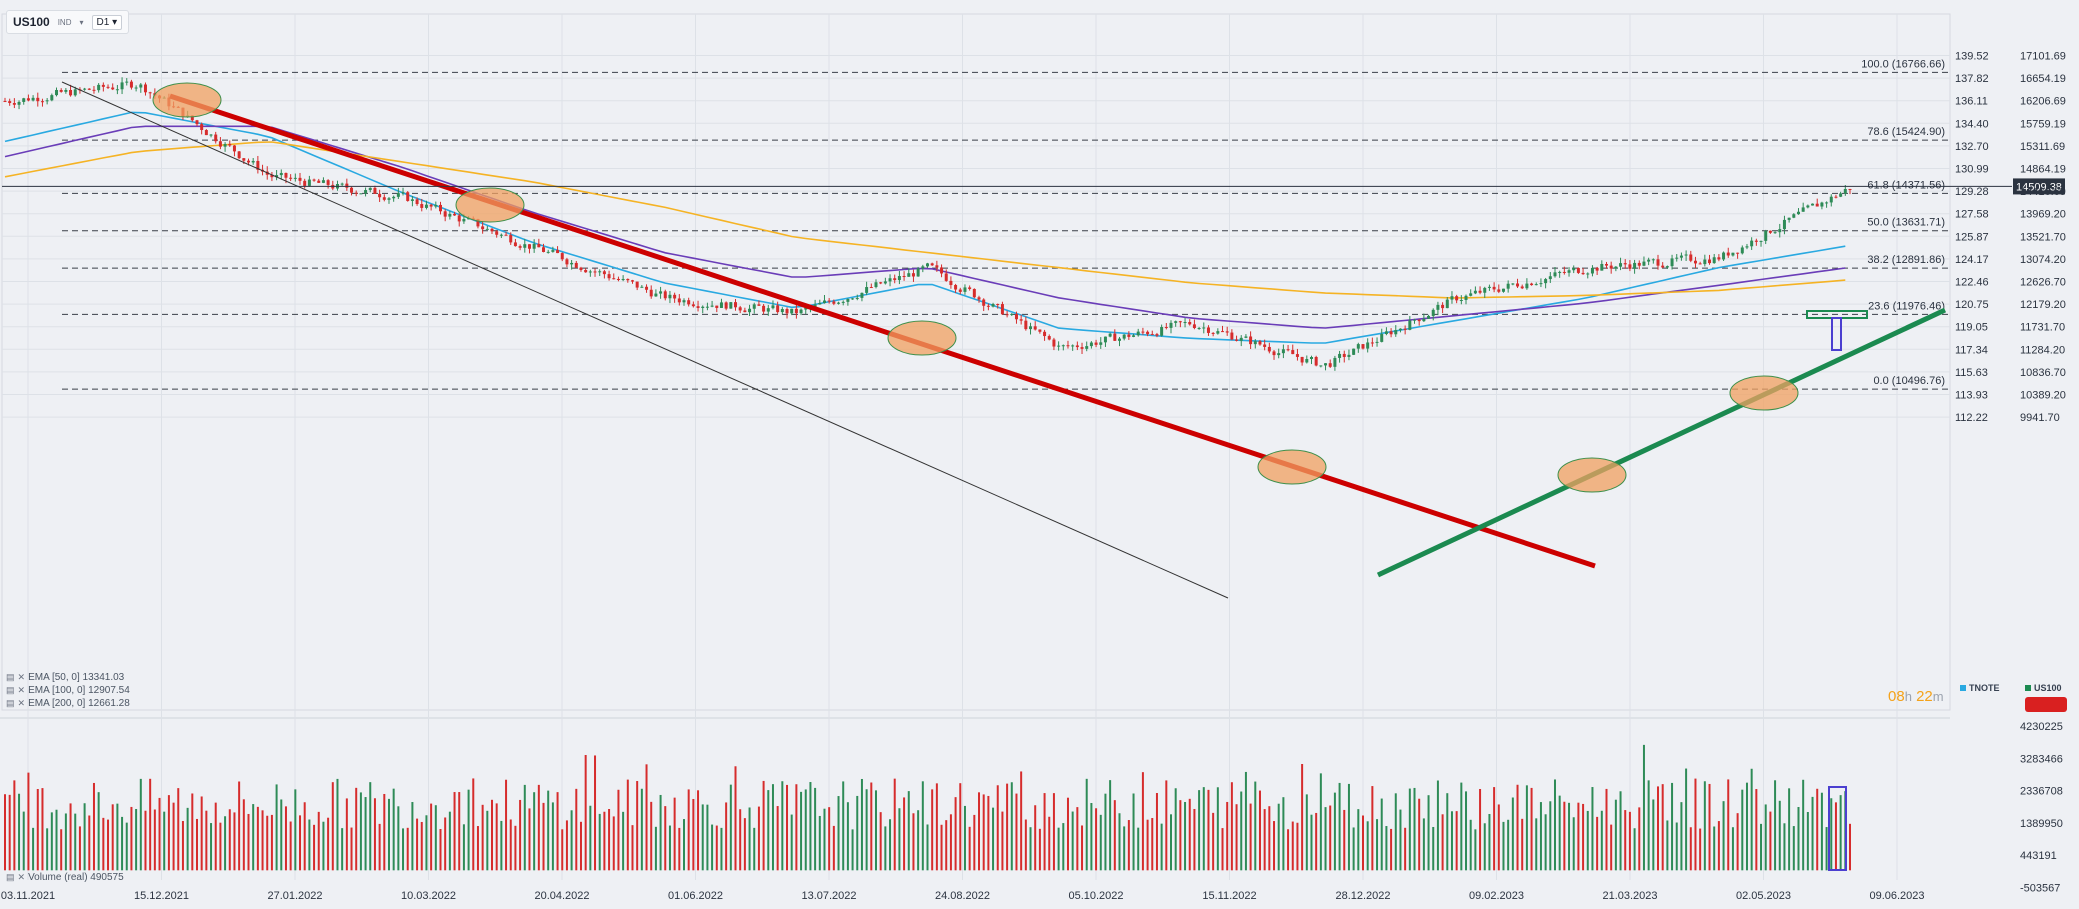 Image resolution: width=2079 pixels, height=909 pixels. Describe the element at coordinates (65, 877) in the screenshot. I see `legend-volume: ▤ ✕ Volume (real) 490575` at that location.